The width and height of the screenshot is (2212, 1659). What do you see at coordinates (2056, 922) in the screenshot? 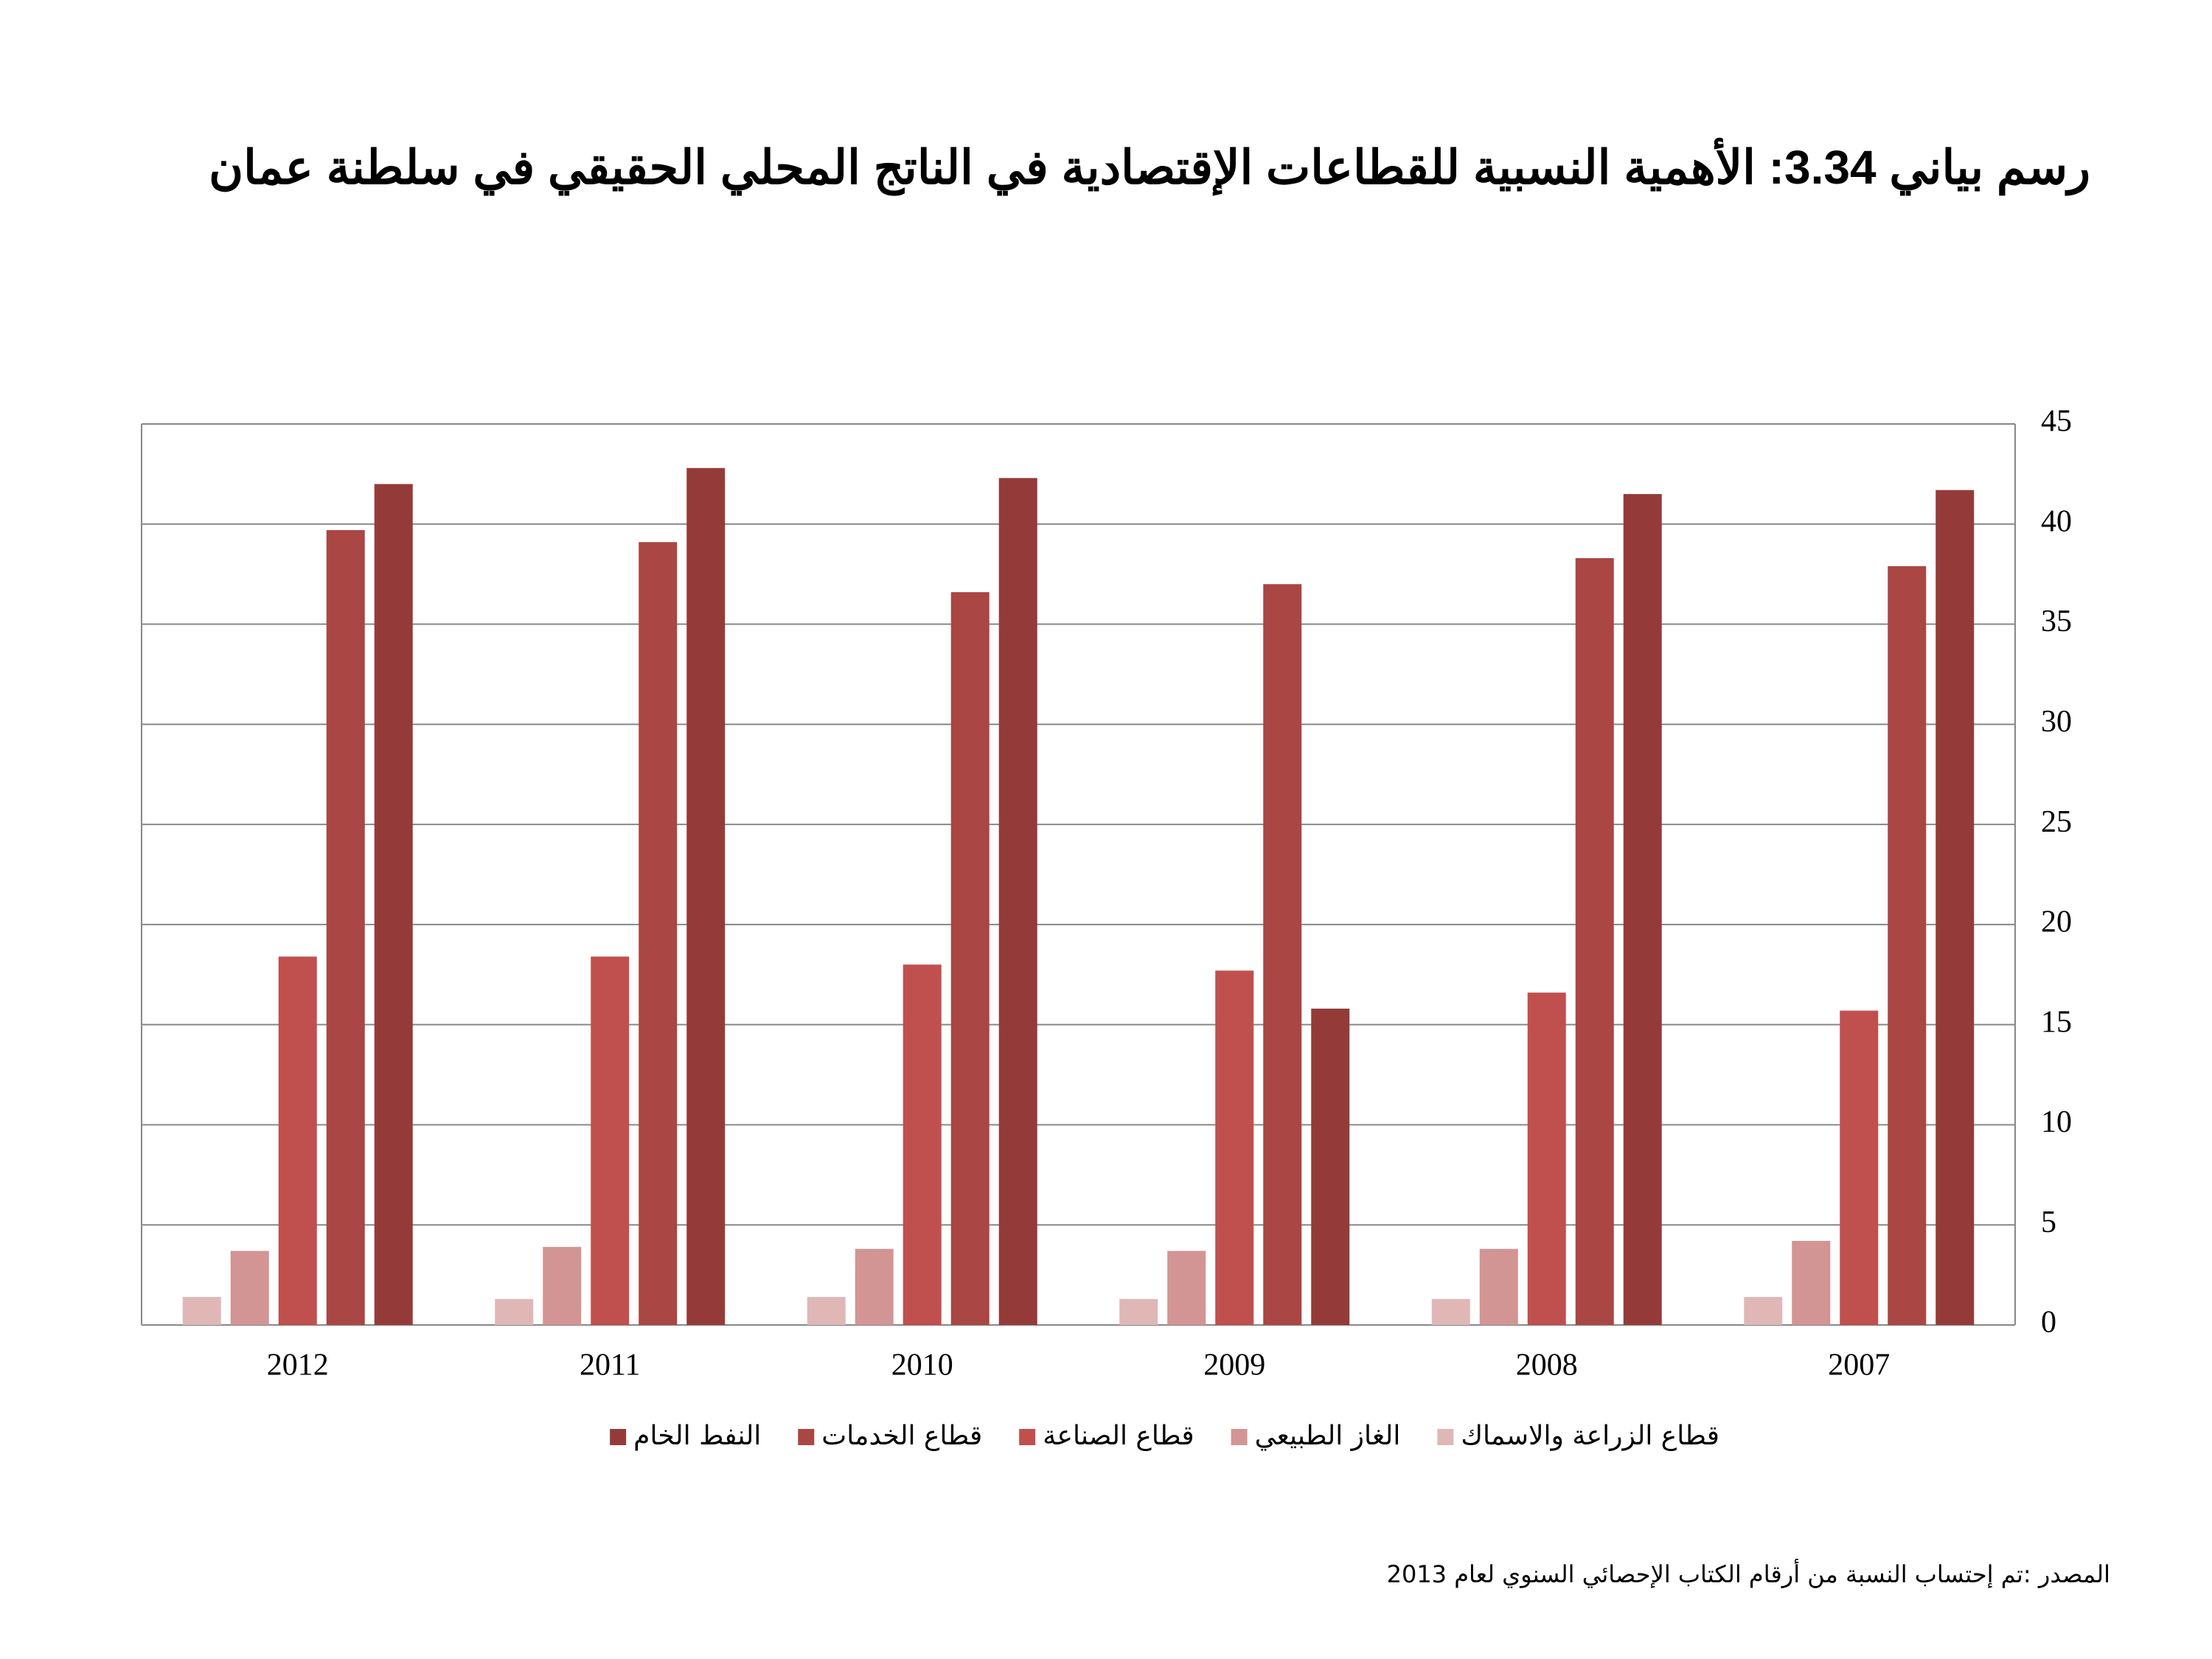
I see `y-tick-label: 20` at bounding box center [2056, 922].